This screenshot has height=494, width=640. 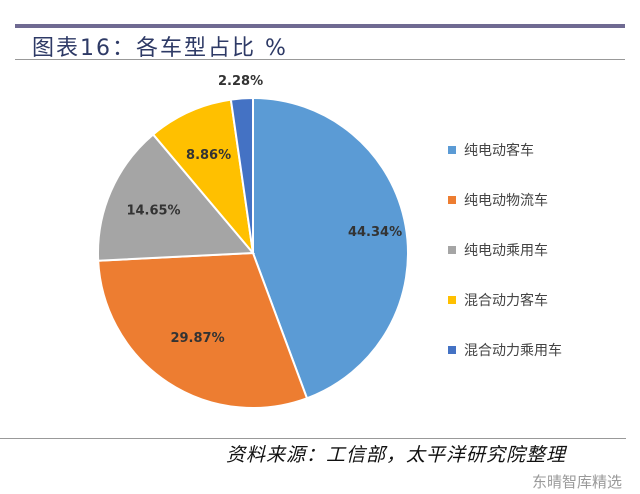 I want to click on data-label: 8.86%, so click(x=208, y=155).